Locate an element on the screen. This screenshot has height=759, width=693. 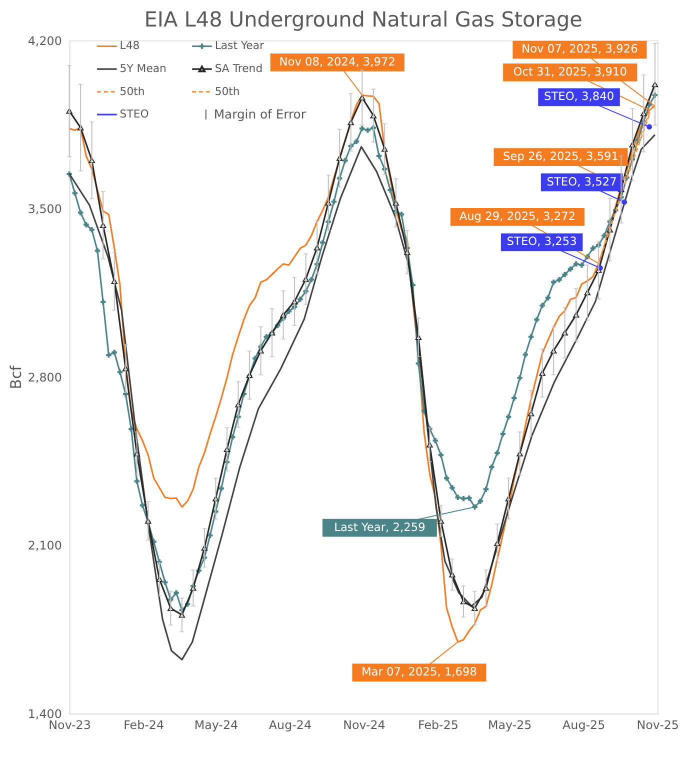
annotation: Oct 31, 2025, 3,910 is located at coordinates (570, 71).